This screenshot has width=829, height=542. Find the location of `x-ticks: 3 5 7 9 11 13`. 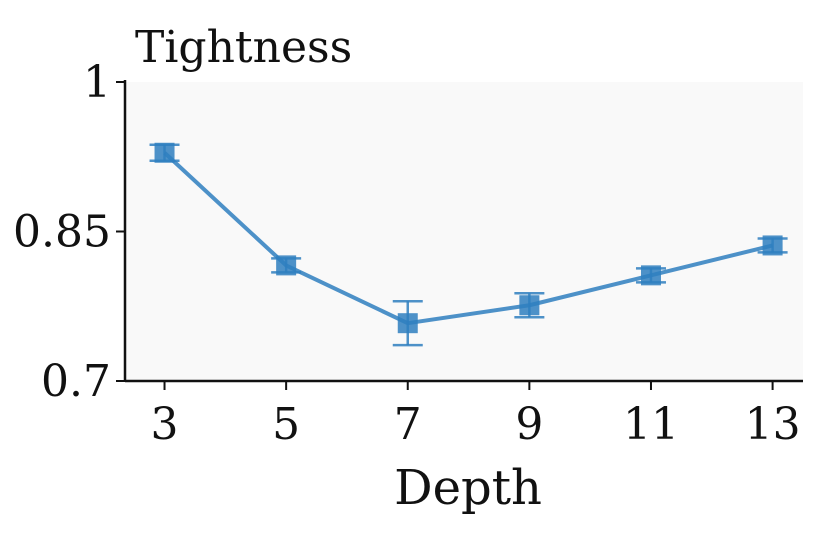

x-ticks: 3 5 7 9 11 13 is located at coordinates (476, 415).